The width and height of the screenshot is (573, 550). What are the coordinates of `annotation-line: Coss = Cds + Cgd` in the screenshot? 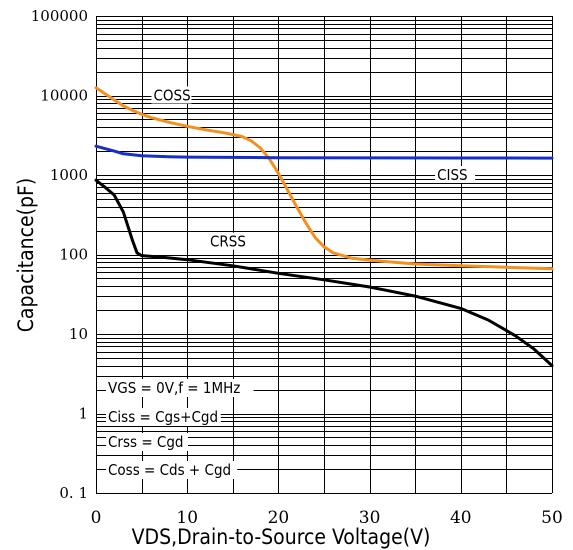 It's located at (169, 470).